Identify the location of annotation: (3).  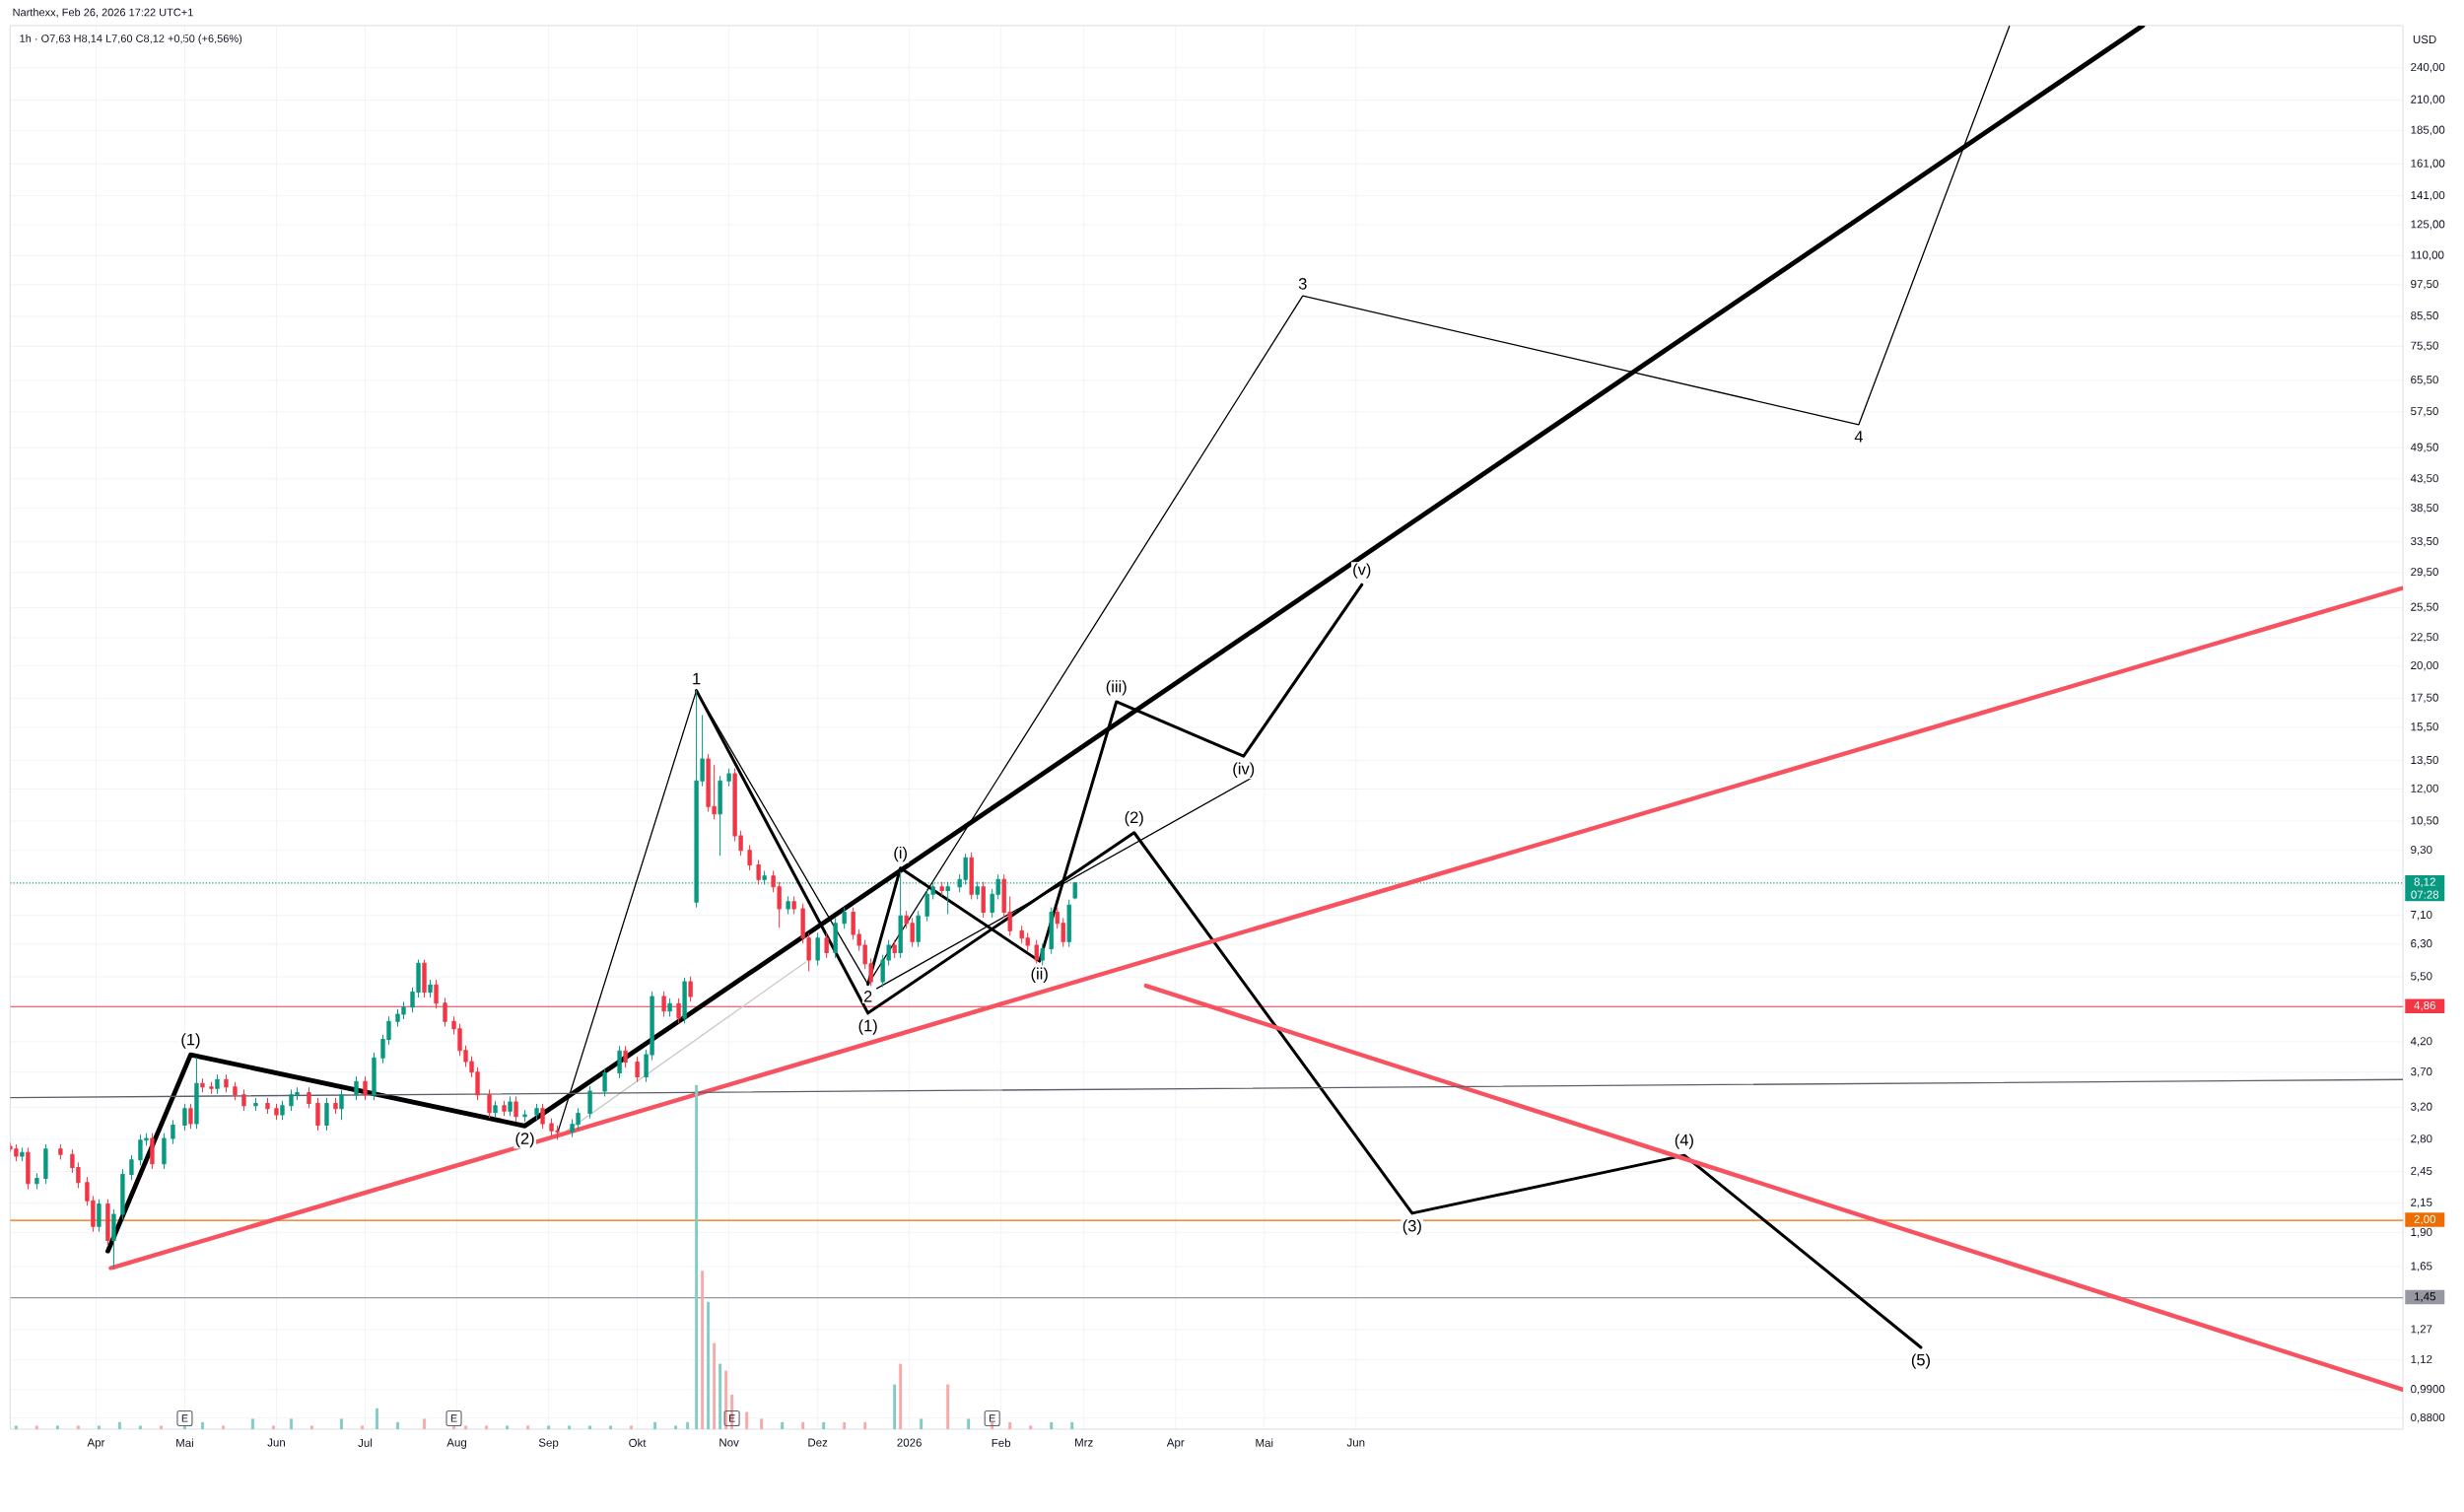
(1412, 1227).